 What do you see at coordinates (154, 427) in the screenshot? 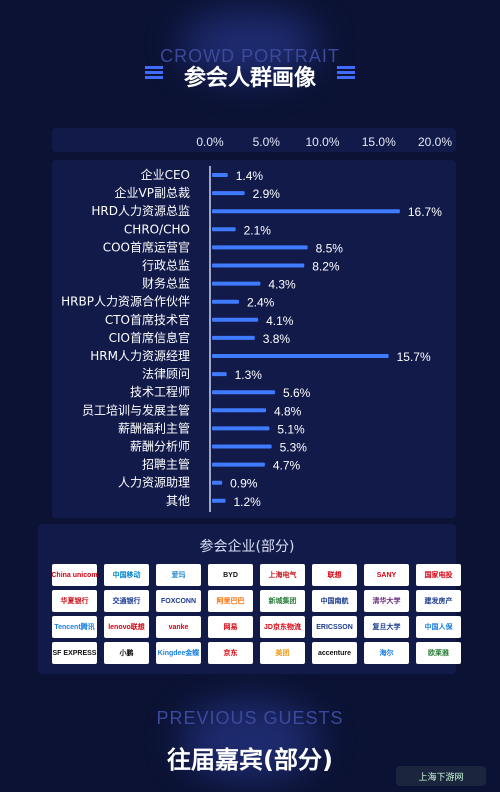
I see `category-label: 薪酬福利主管` at bounding box center [154, 427].